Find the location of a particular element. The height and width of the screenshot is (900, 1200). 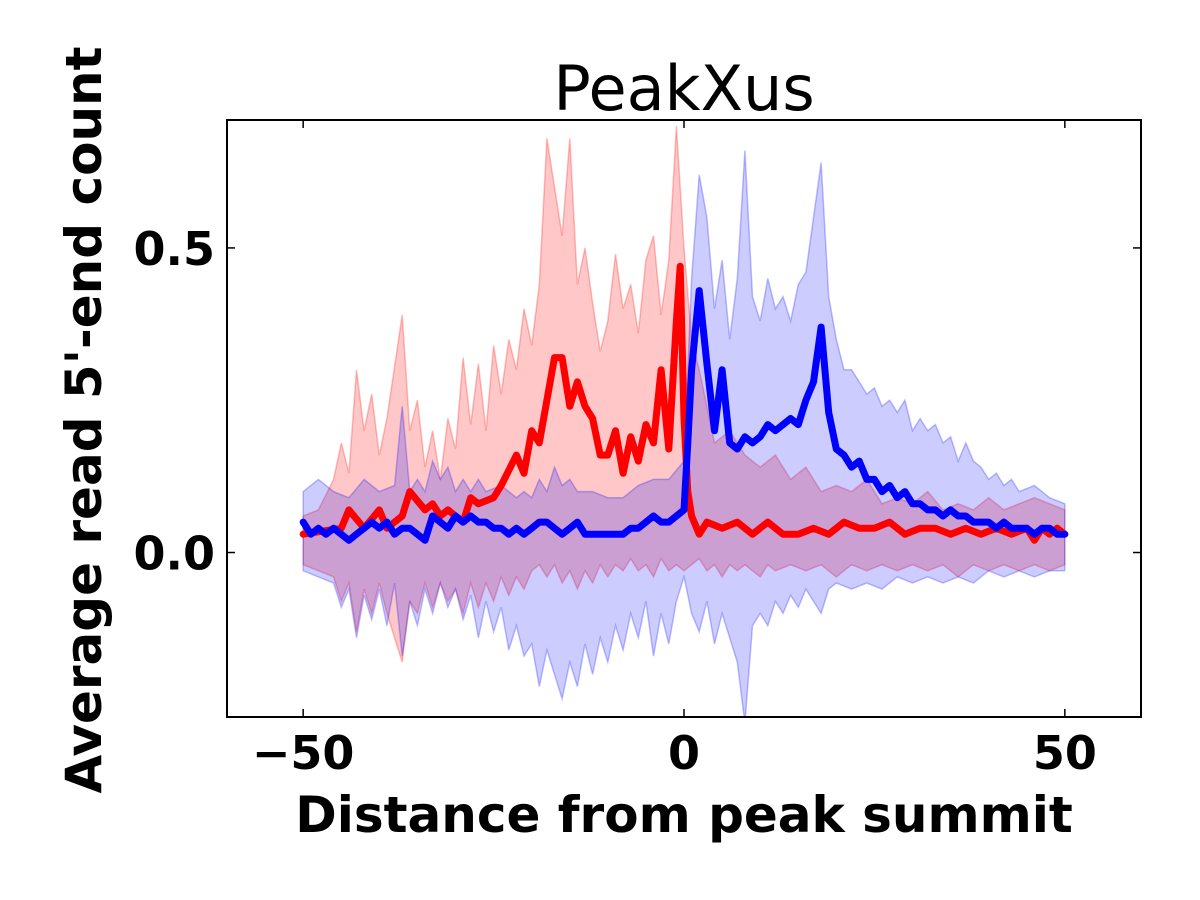

x-tick-label: 0 is located at coordinates (684, 753).